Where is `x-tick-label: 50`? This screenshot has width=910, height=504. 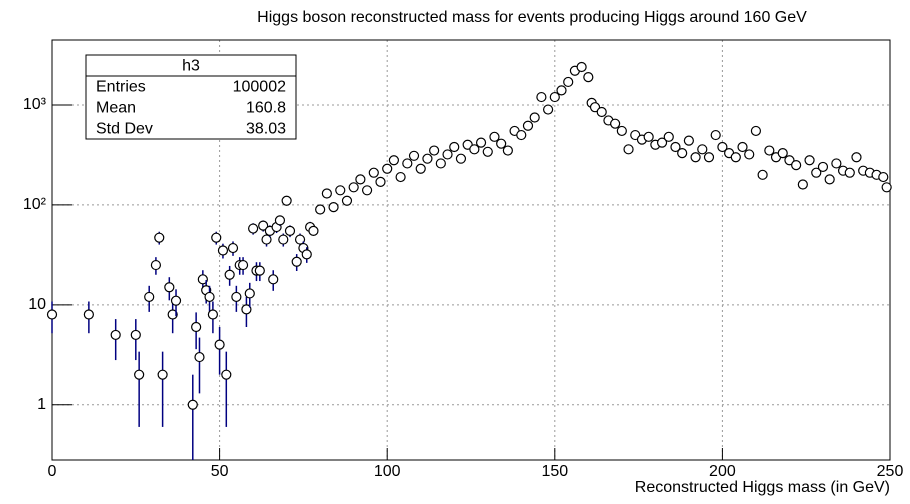 x-tick-label: 50 is located at coordinates (220, 471).